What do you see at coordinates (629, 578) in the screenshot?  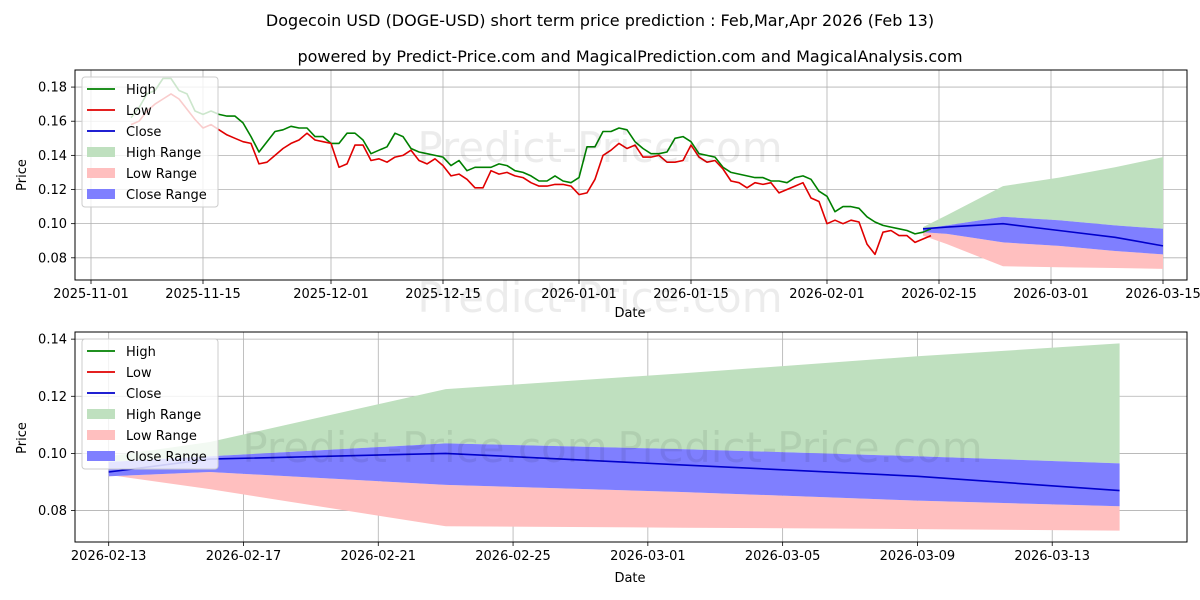 I see `bottom-x-axis-label: Date` at bounding box center [629, 578].